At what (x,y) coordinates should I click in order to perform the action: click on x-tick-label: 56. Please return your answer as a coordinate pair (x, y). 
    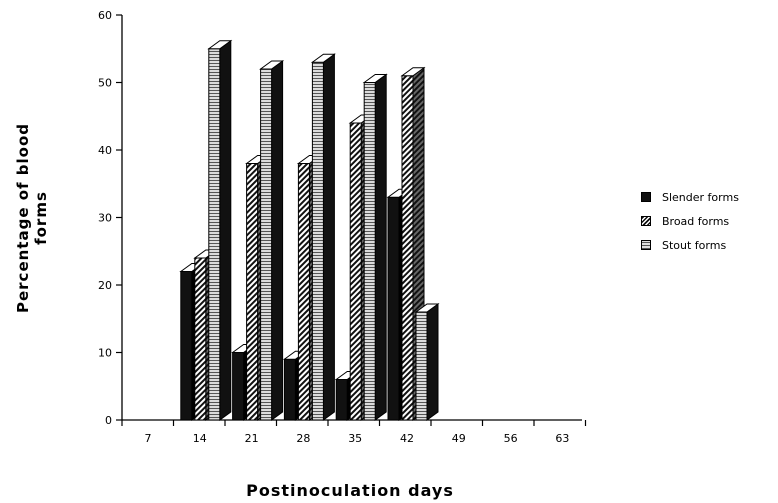
    Looking at the image, I should click on (511, 438).